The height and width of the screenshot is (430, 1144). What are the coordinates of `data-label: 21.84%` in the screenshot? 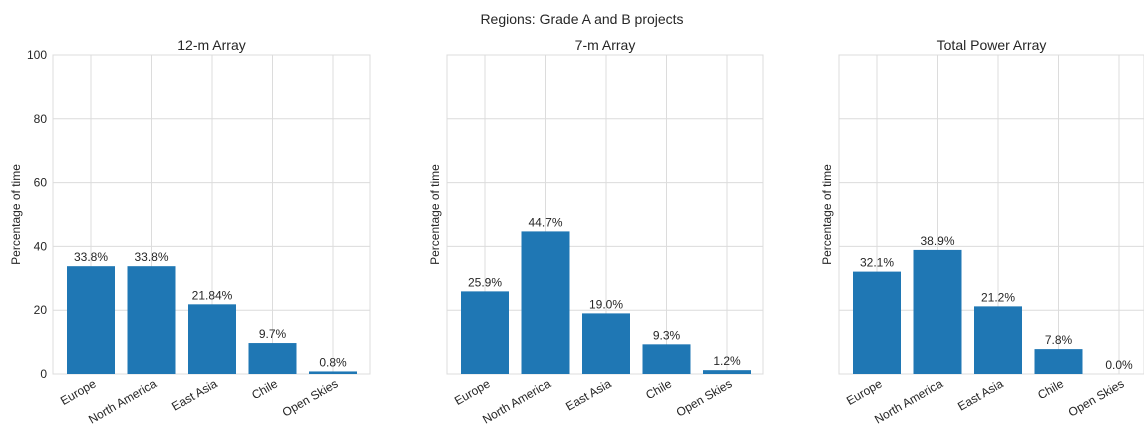 It's located at (212, 295).